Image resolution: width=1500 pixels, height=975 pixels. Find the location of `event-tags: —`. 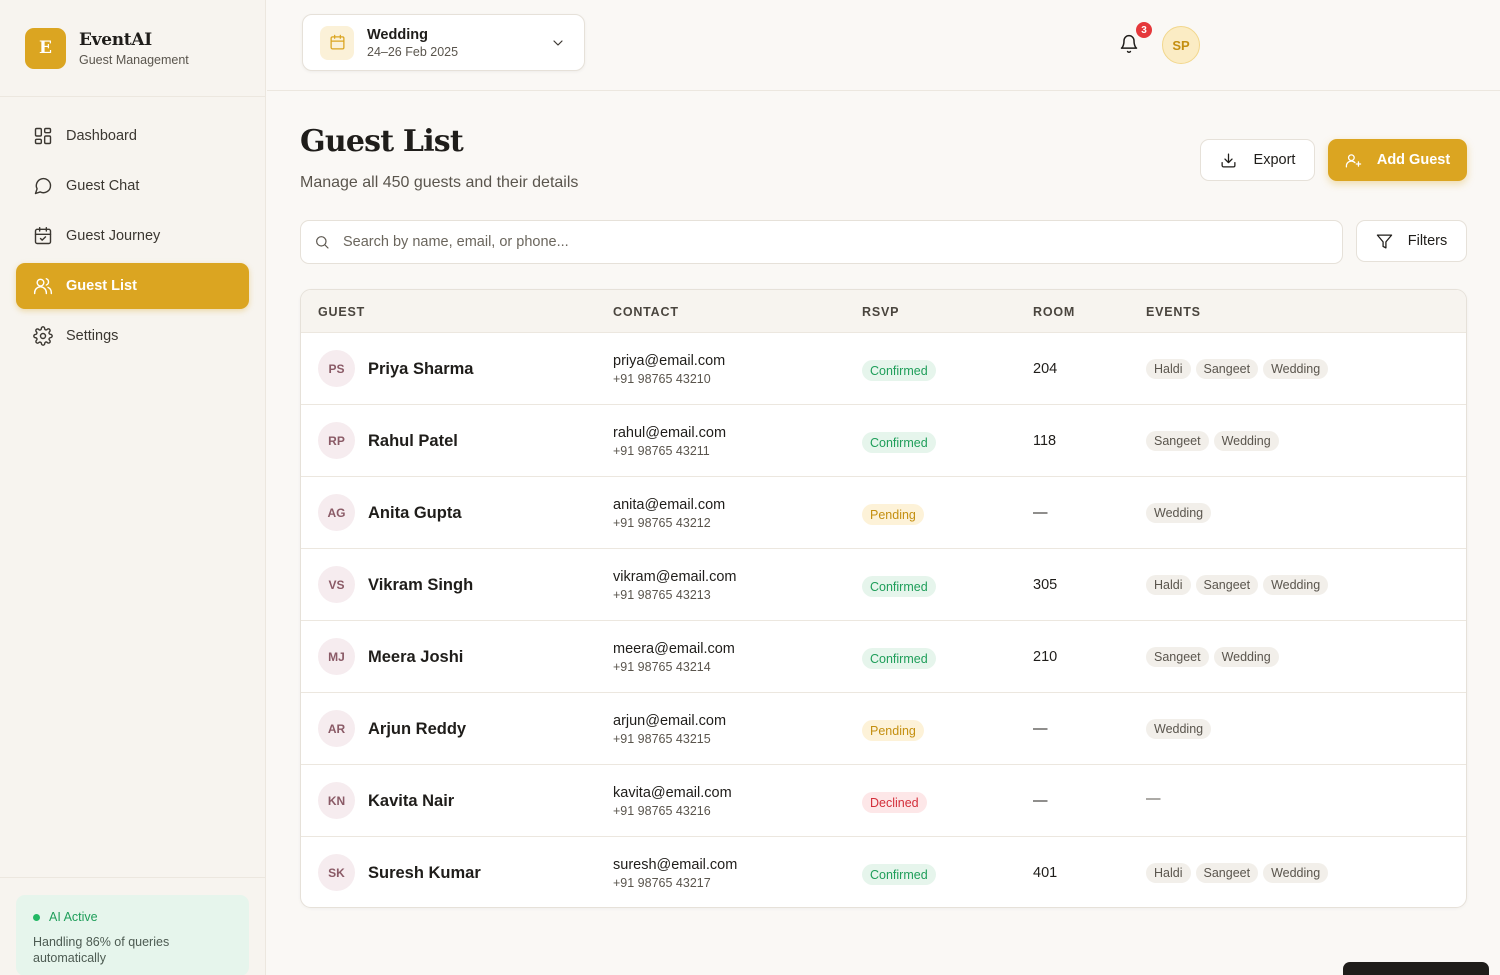

event-tags: — is located at coordinates (1153, 799).